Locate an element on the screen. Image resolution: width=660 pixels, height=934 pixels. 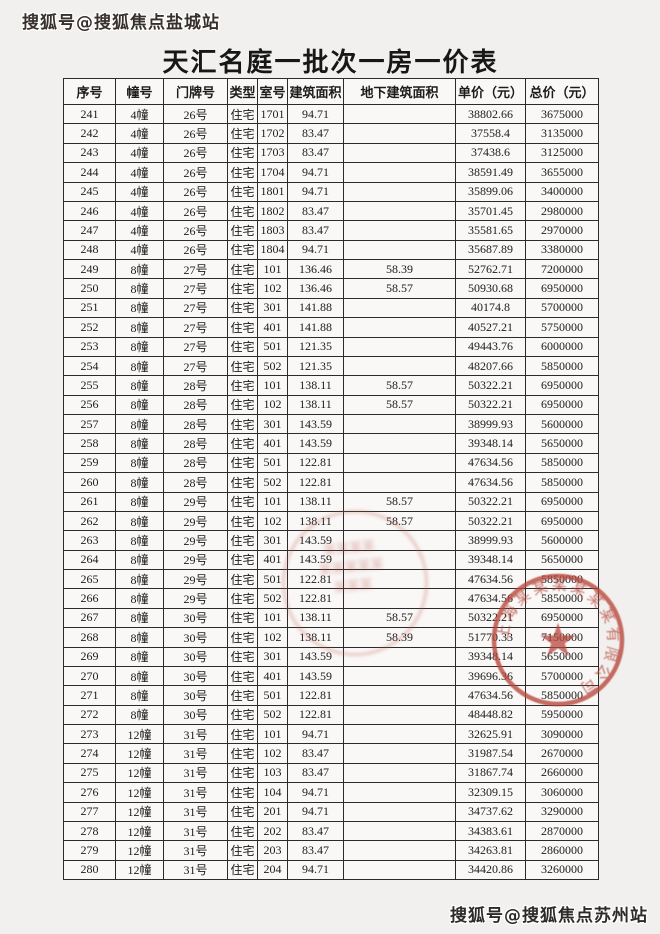
table-cell: 3090000 is located at coordinates (562, 734).